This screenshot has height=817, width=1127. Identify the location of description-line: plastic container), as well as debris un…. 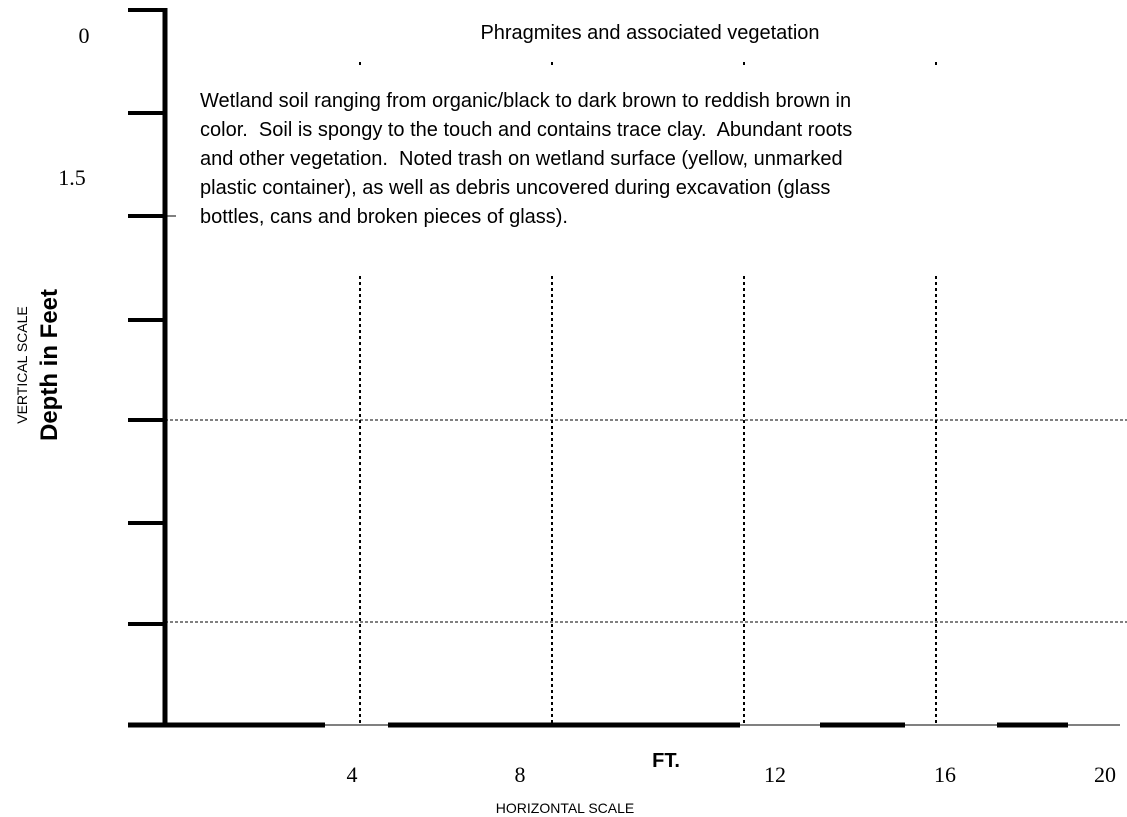
(515, 188).